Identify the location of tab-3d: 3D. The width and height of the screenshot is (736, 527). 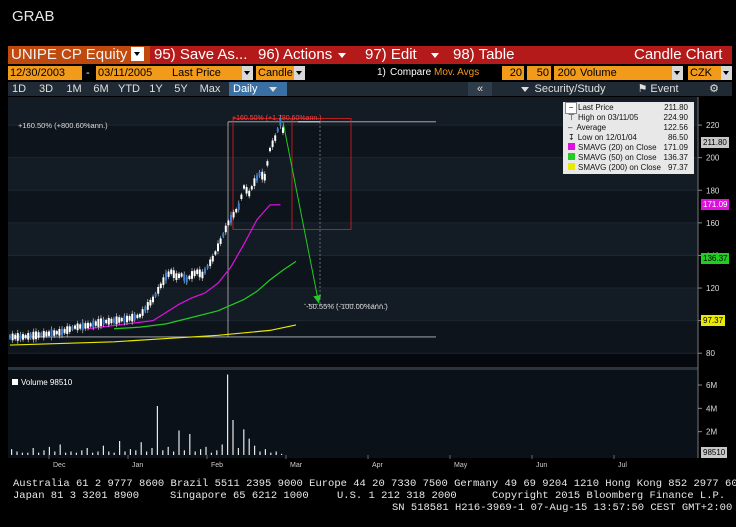
(46, 89).